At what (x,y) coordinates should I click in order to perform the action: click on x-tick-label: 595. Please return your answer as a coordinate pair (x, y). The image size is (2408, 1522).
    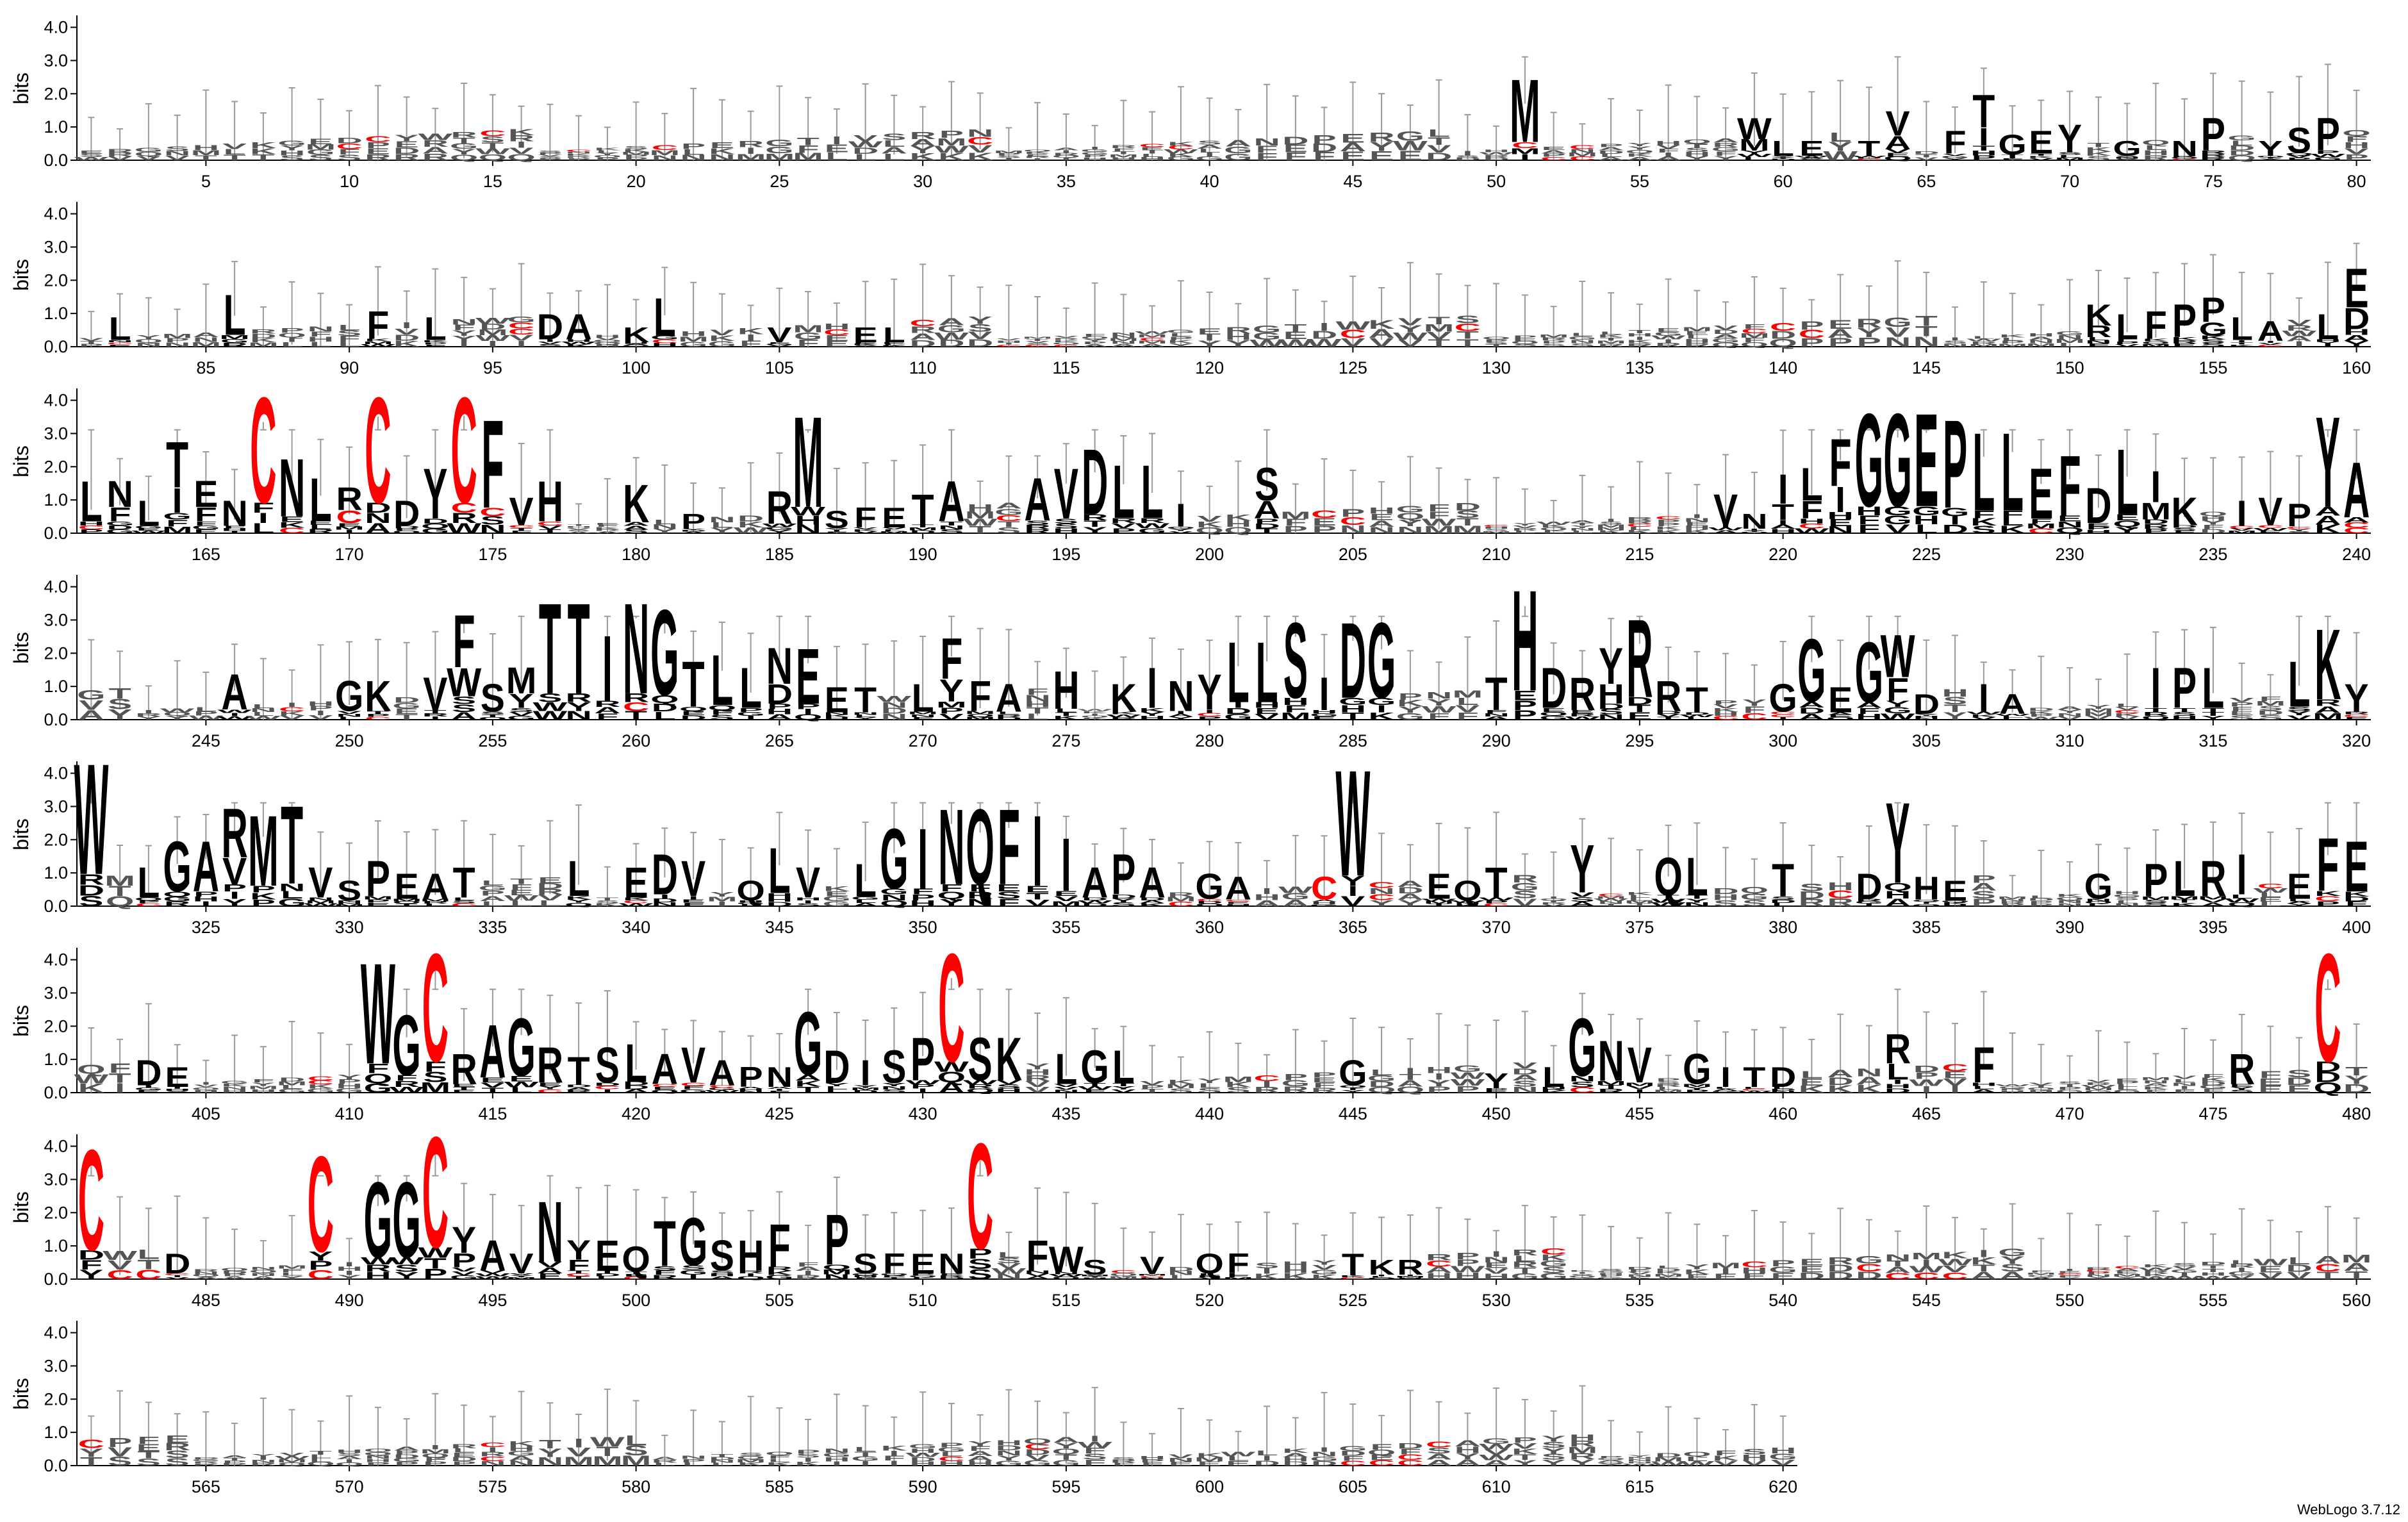
    Looking at the image, I should click on (1065, 1486).